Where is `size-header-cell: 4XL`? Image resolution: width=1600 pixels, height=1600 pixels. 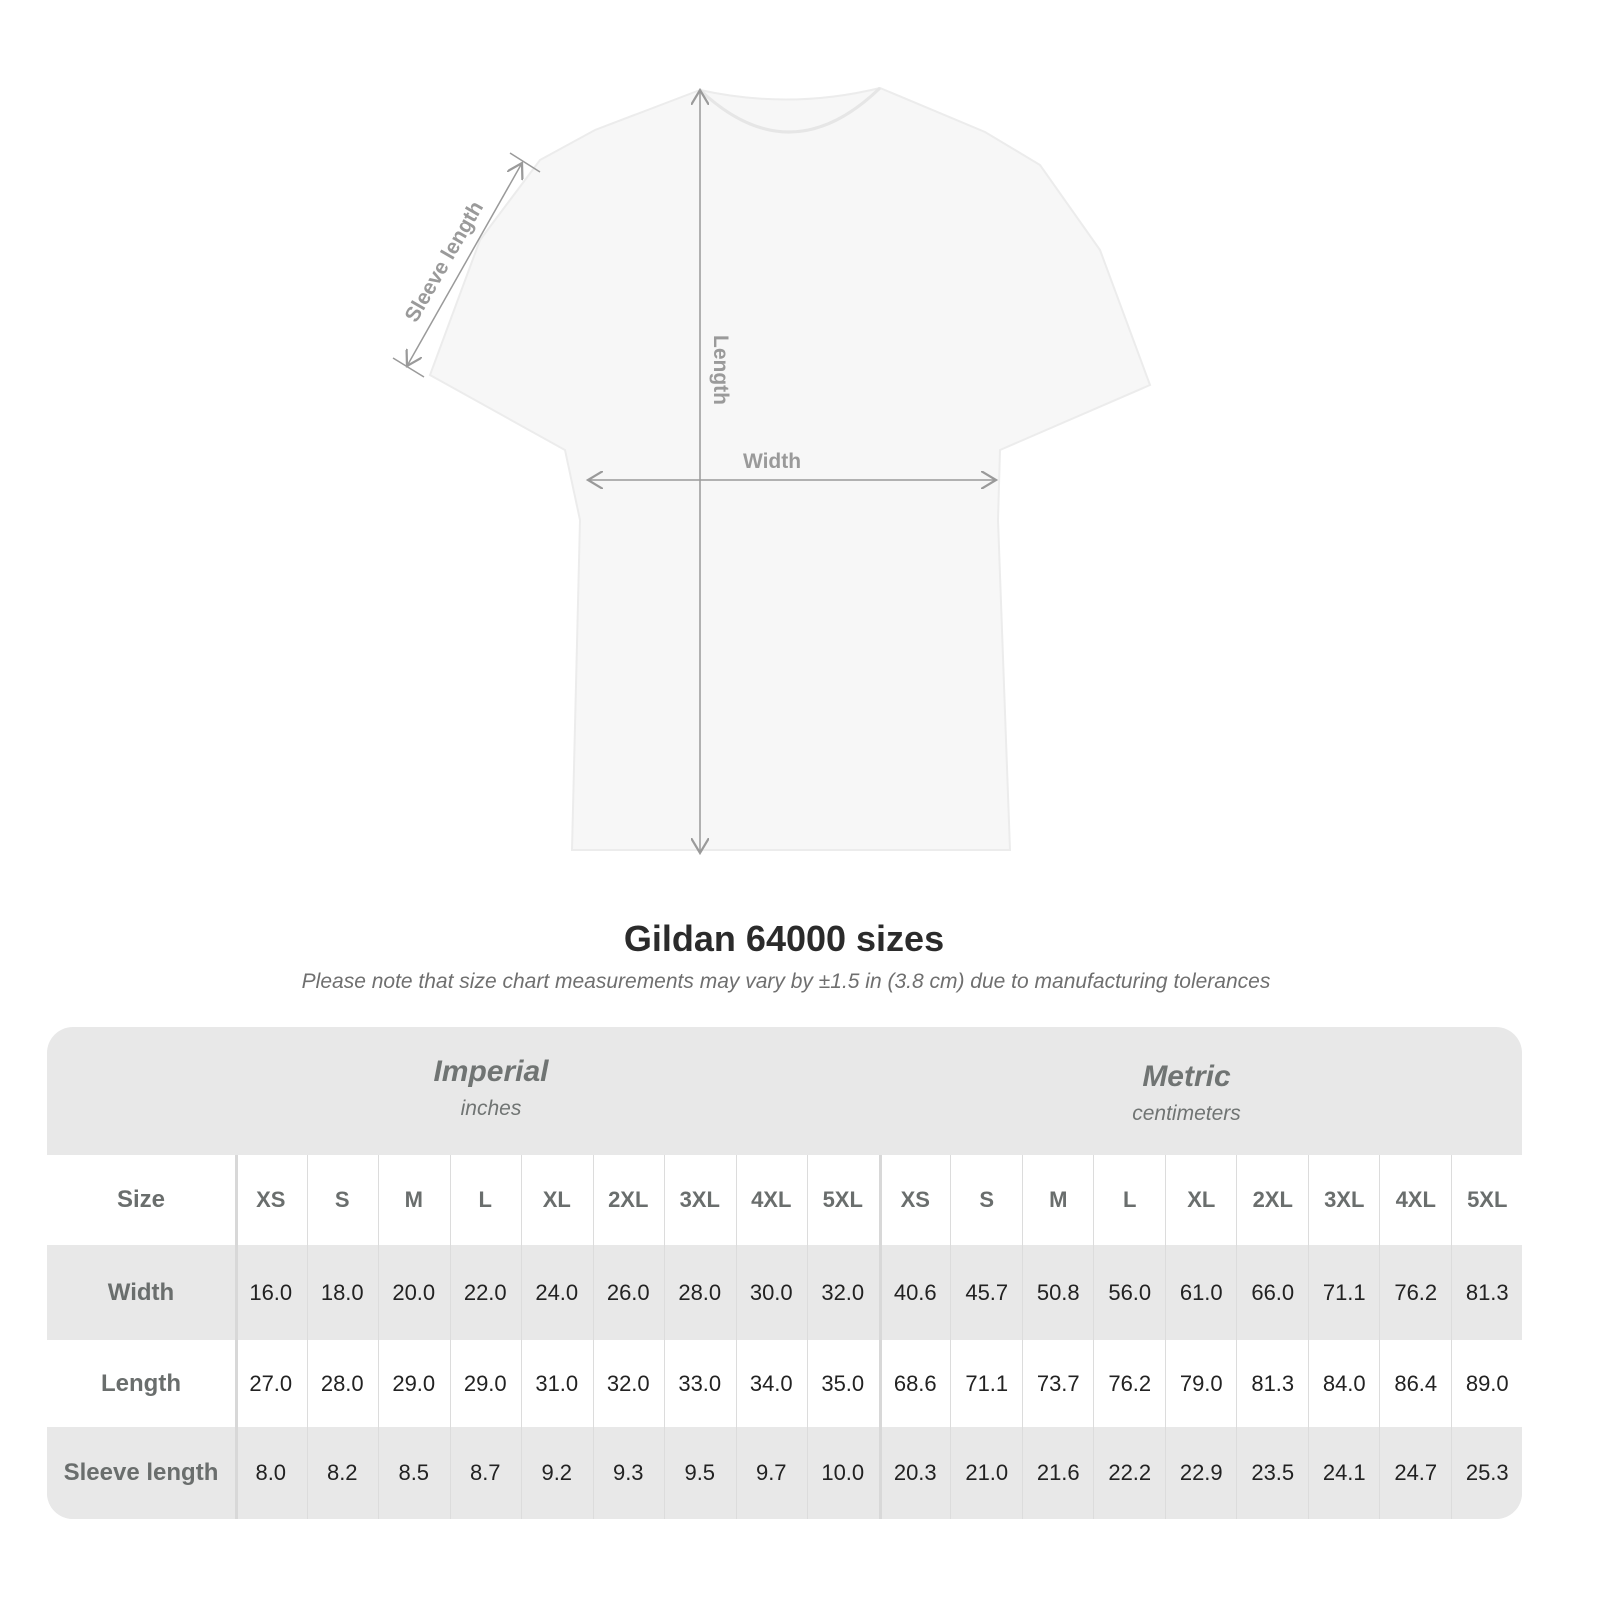 size-header-cell: 4XL is located at coordinates (771, 1199).